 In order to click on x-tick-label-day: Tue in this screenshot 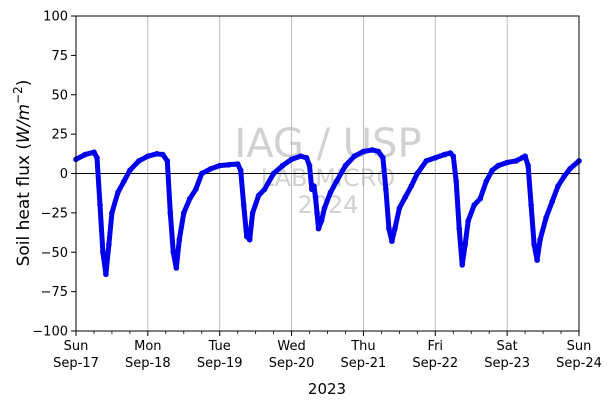, I will do `click(219, 346)`.